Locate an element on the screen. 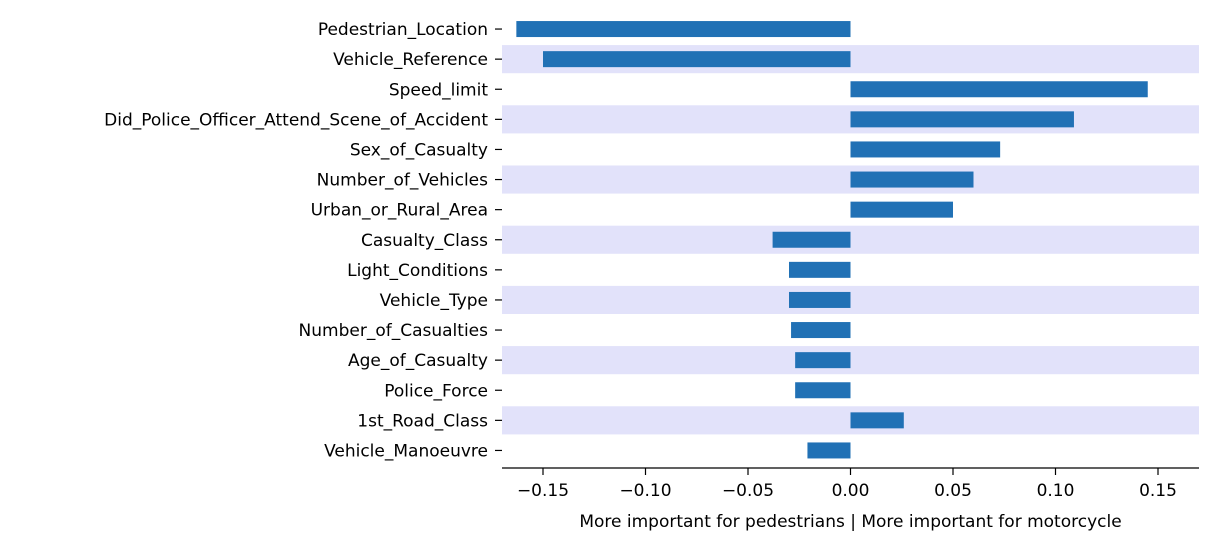 The image size is (1214, 547). category-label: Age_of_Casualty is located at coordinates (418, 361).